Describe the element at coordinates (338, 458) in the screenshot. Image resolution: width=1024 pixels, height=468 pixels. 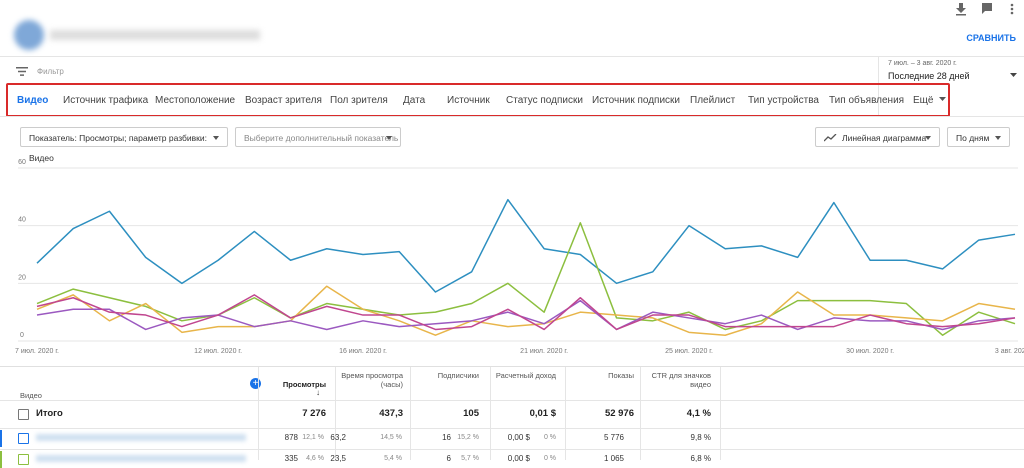
I see `table-cell: 23,5` at that location.